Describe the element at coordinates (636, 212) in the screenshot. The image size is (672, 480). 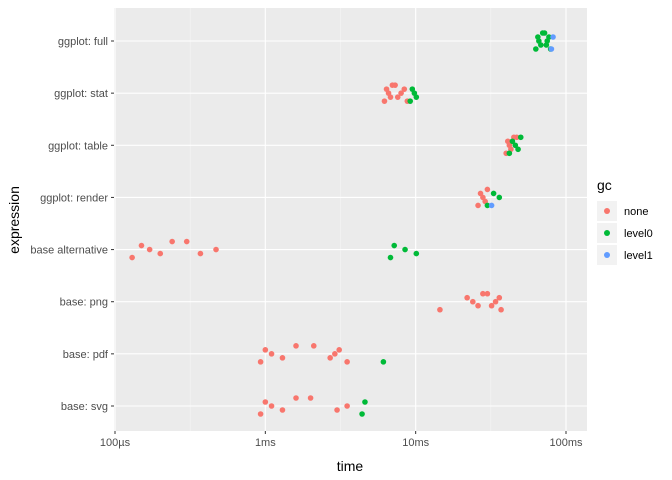
I see `legend-label: none` at that location.